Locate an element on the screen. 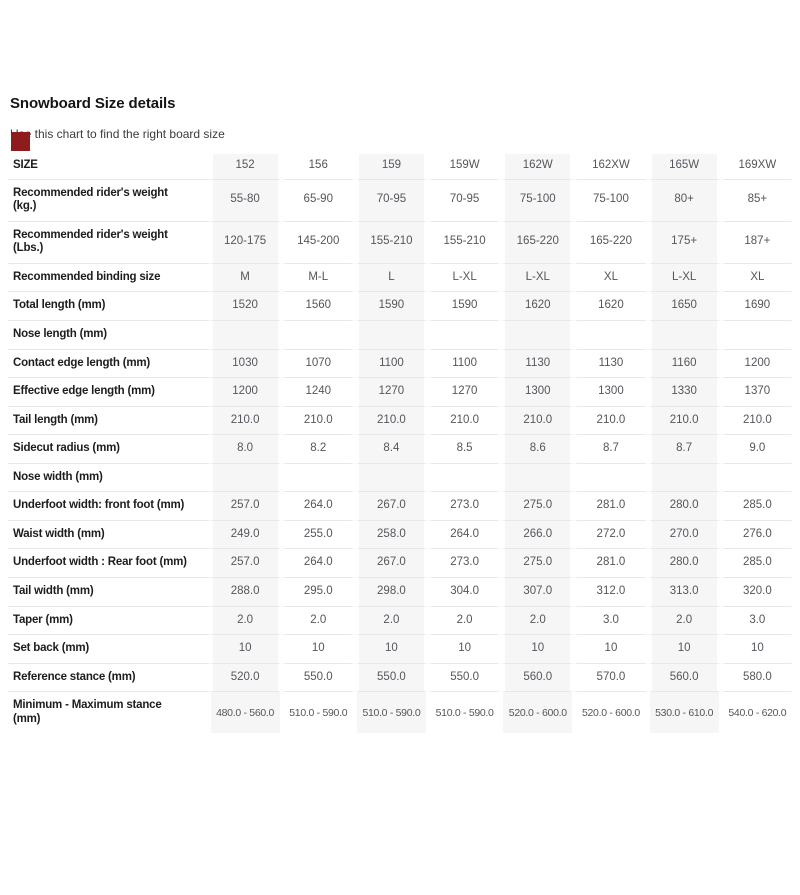  size-header-cell: 152 is located at coordinates (245, 167).